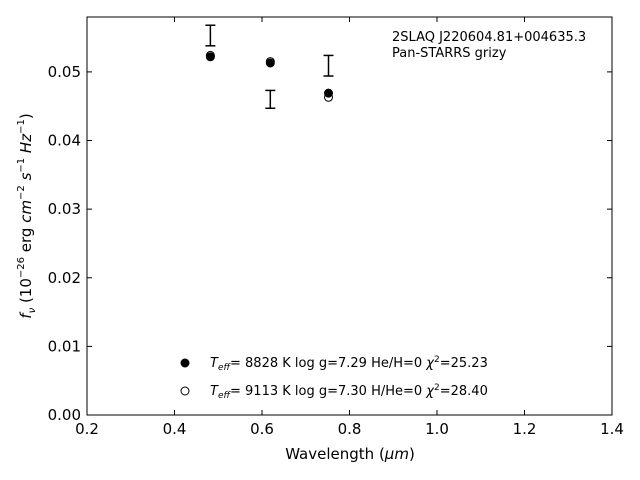 This screenshot has width=640, height=480. Describe the element at coordinates (612, 429) in the screenshot. I see `x-tick-label: 1.4` at that location.